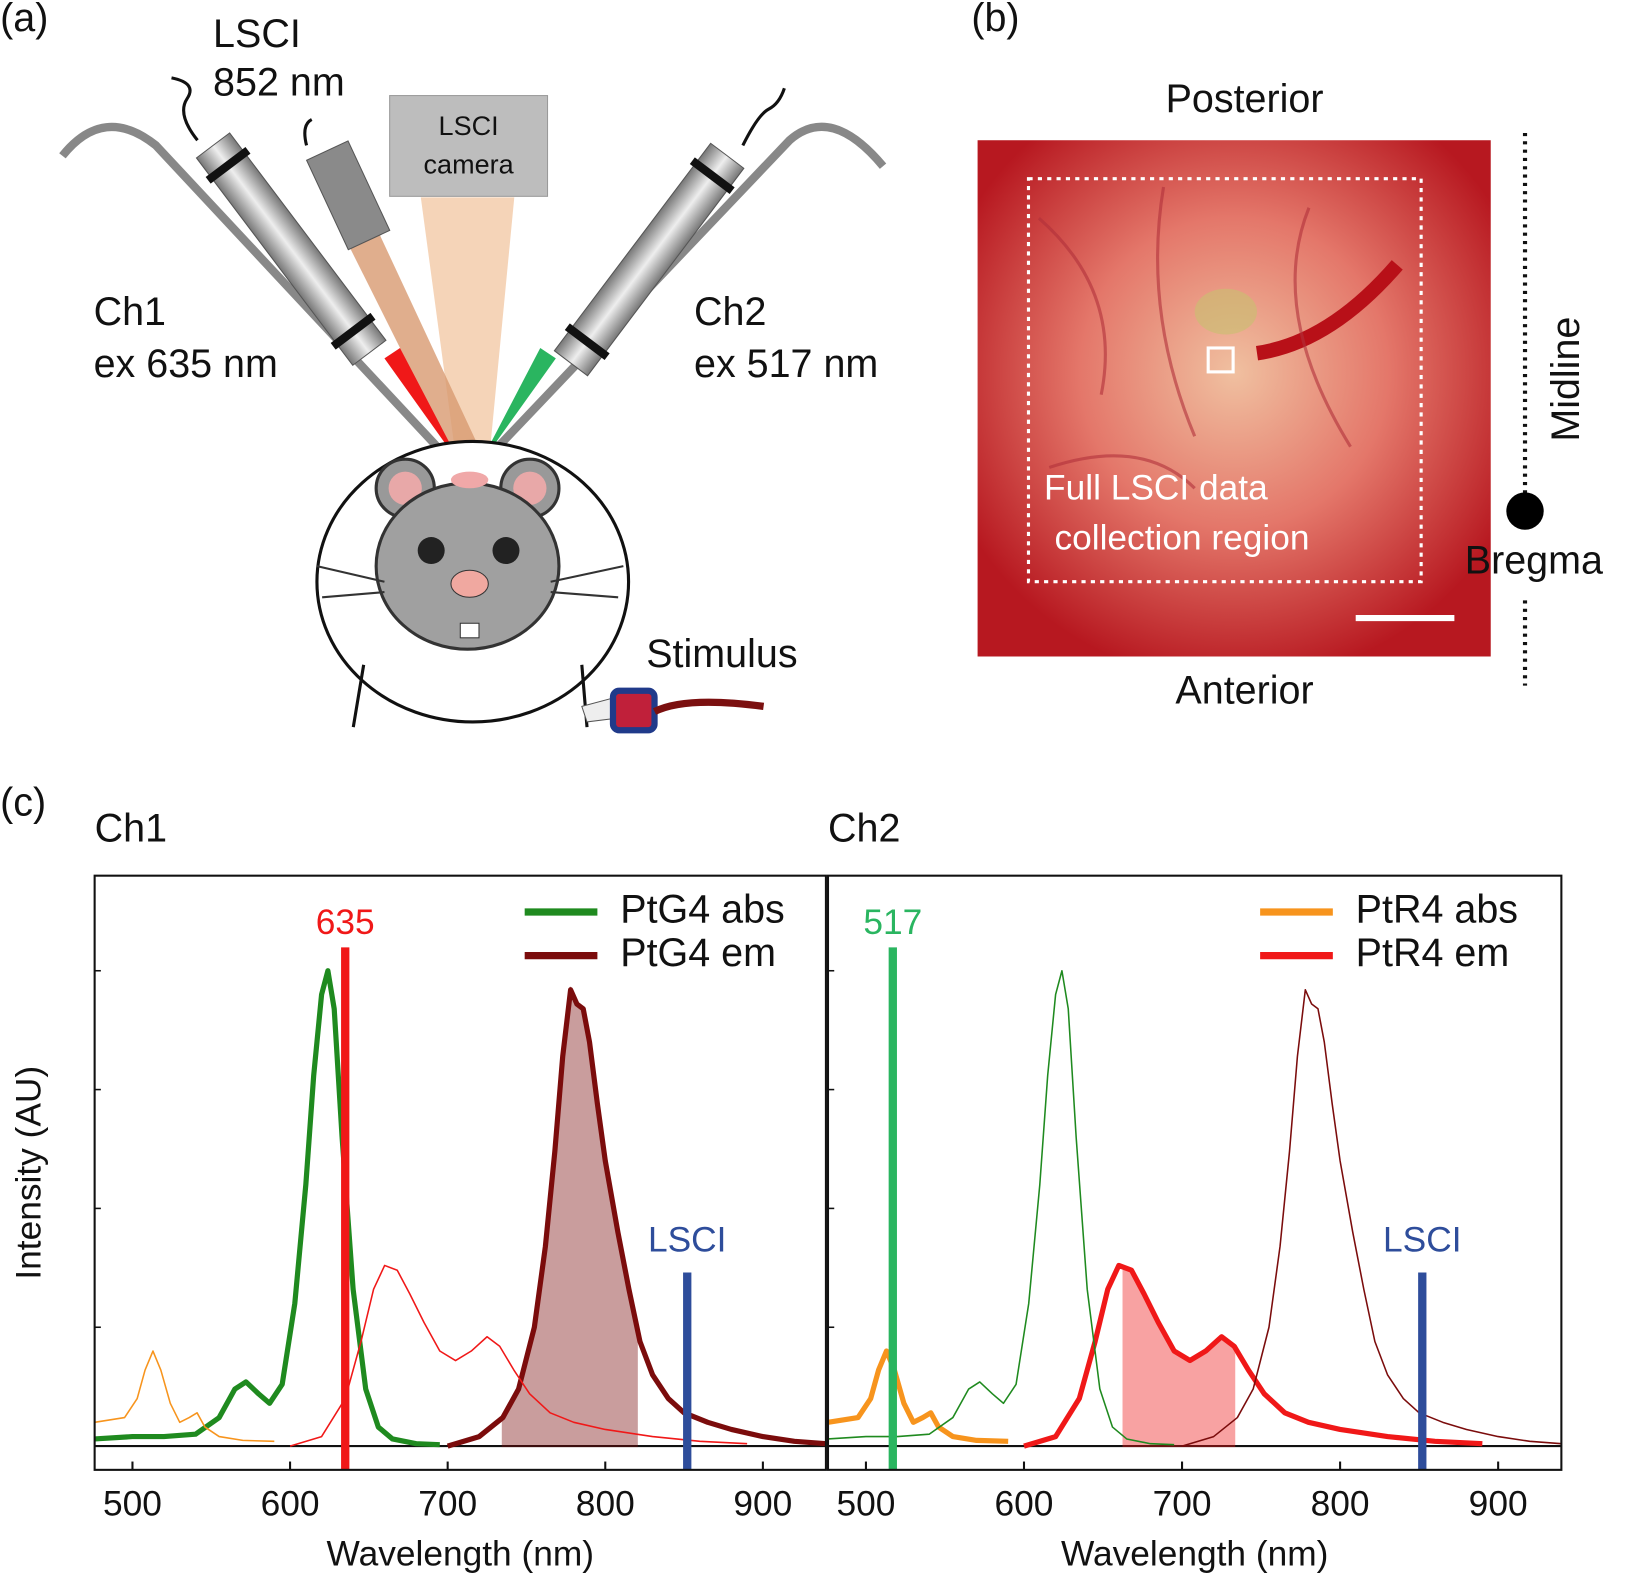 This screenshot has height=1581, width=1629. Describe the element at coordinates (279, 83) in the screenshot. I see `laser-label: 852 nm` at that location.